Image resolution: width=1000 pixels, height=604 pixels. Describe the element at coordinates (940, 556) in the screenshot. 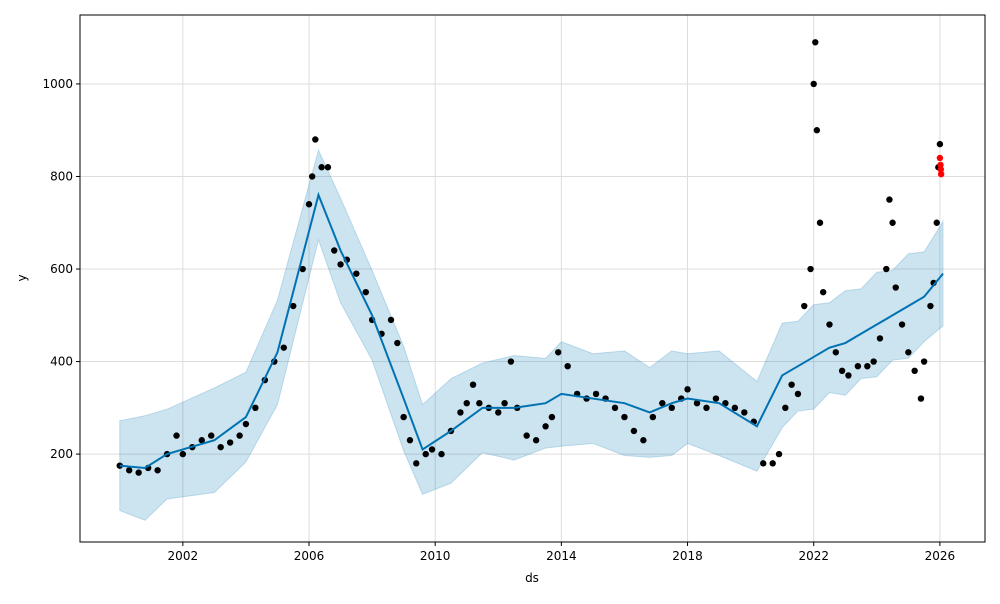

I see `x-tick-label: 2026` at that location.